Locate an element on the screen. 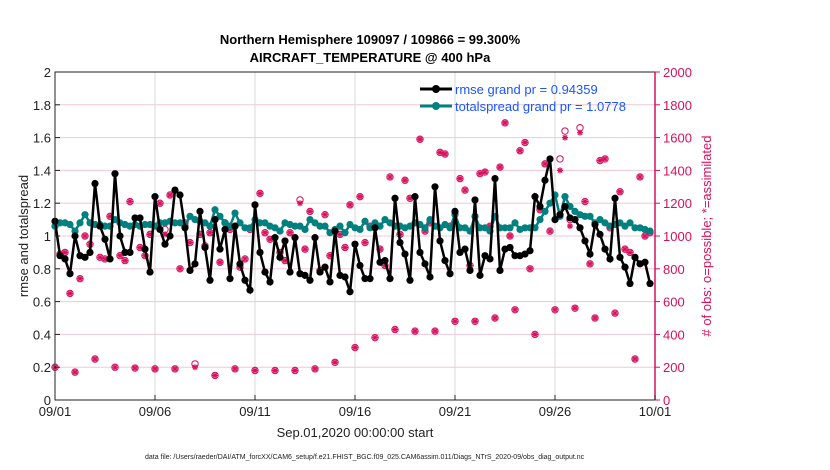  left-tick-label: 0.6 is located at coordinates (42, 302).